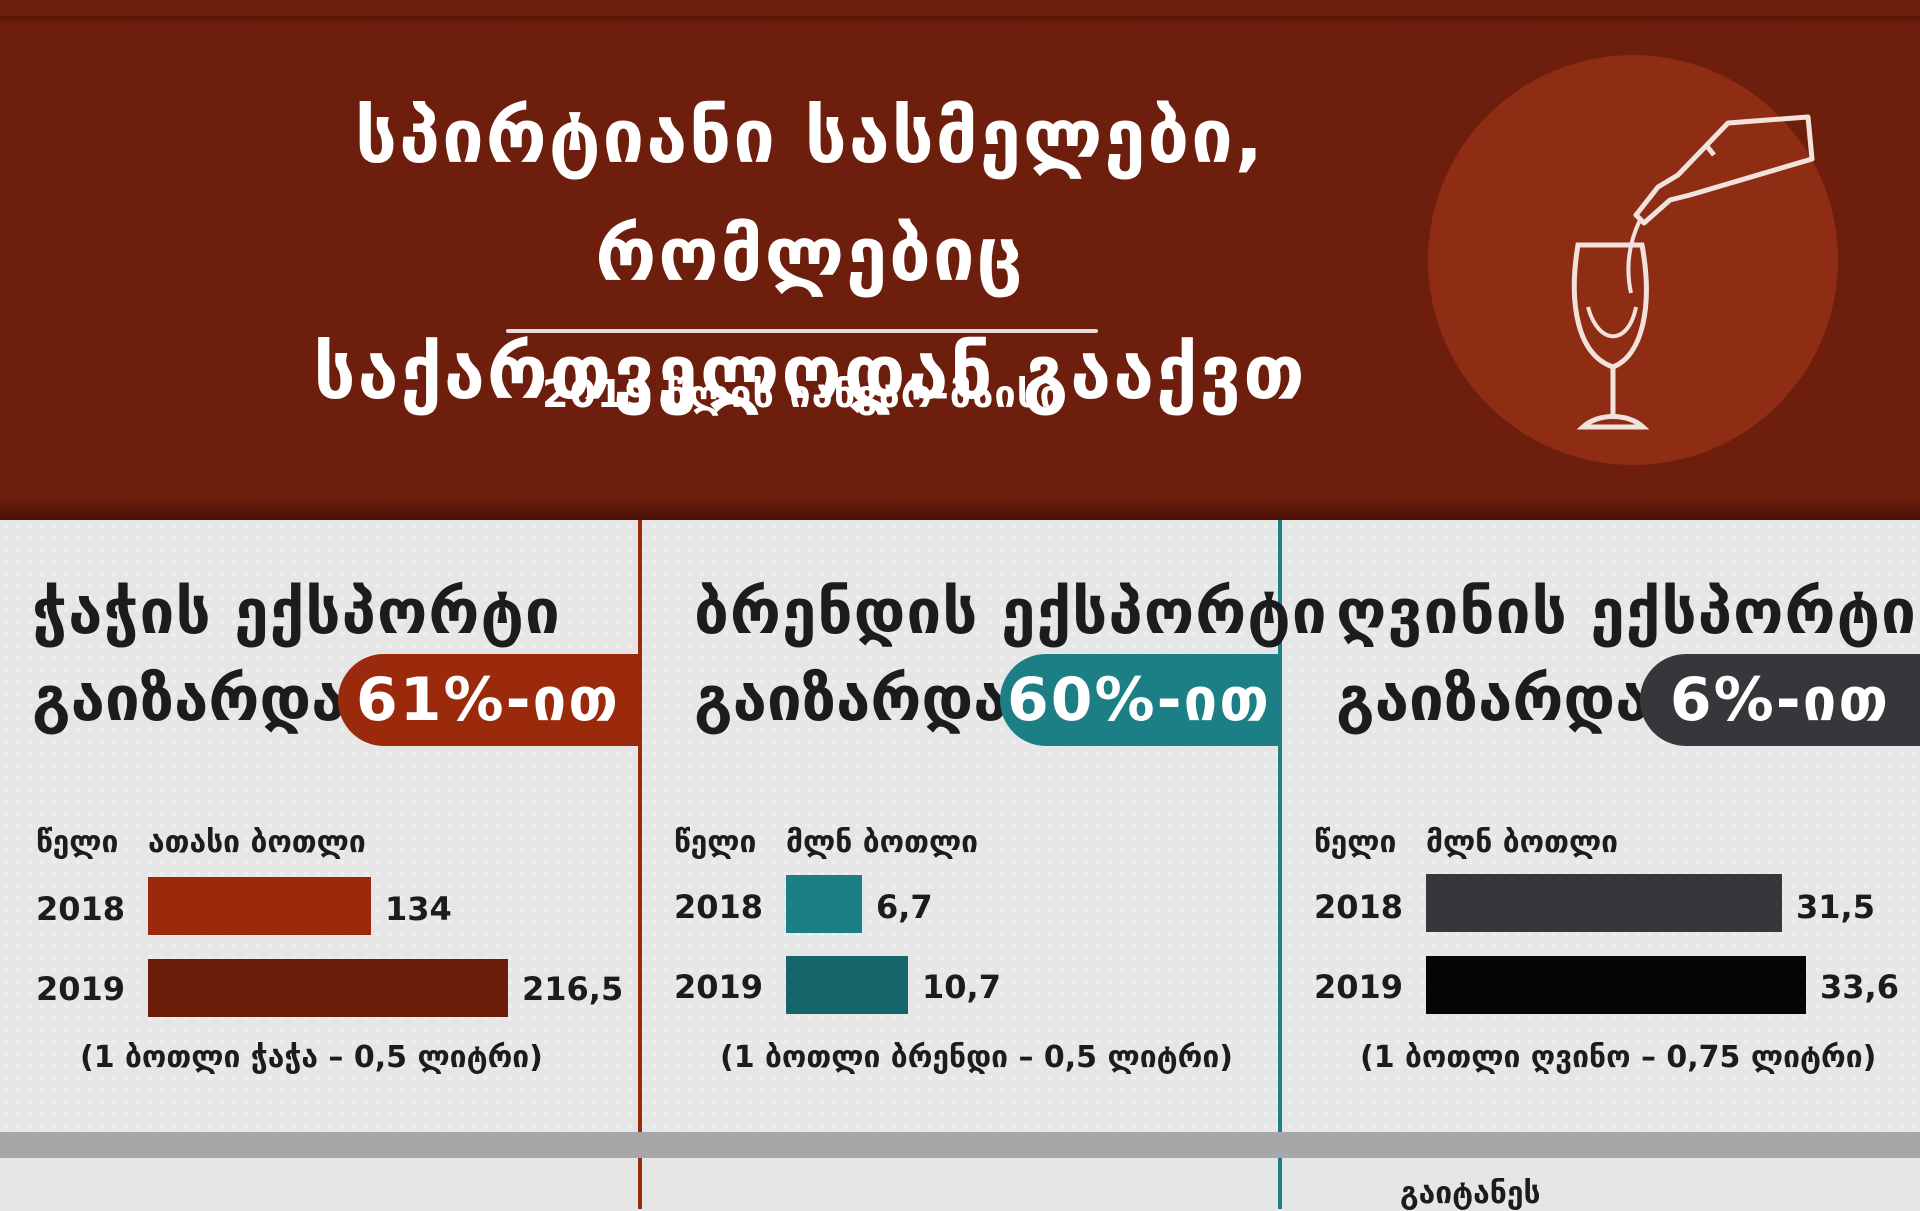  Describe the element at coordinates (1859, 987) in the screenshot. I see `bar-value-2019: 33,6` at that location.